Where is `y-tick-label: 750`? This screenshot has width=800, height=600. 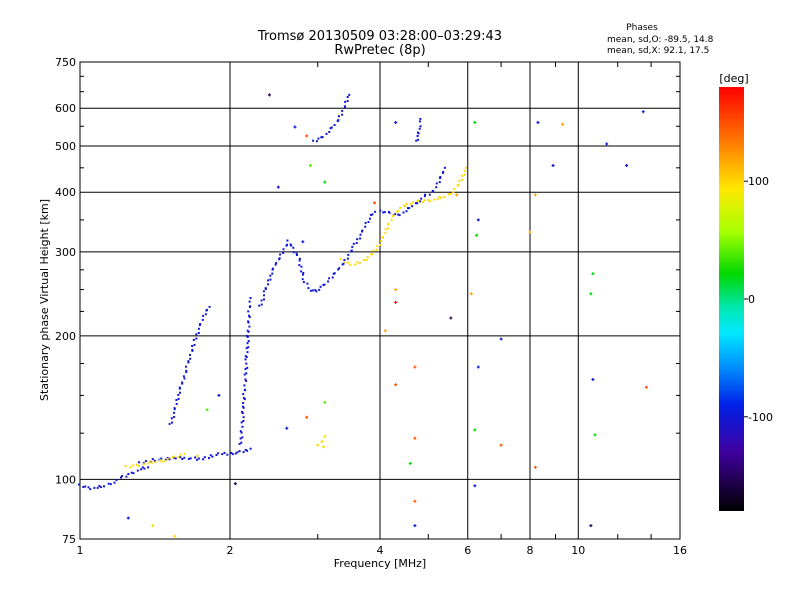 y-tick-label: 750 is located at coordinates (65, 62).